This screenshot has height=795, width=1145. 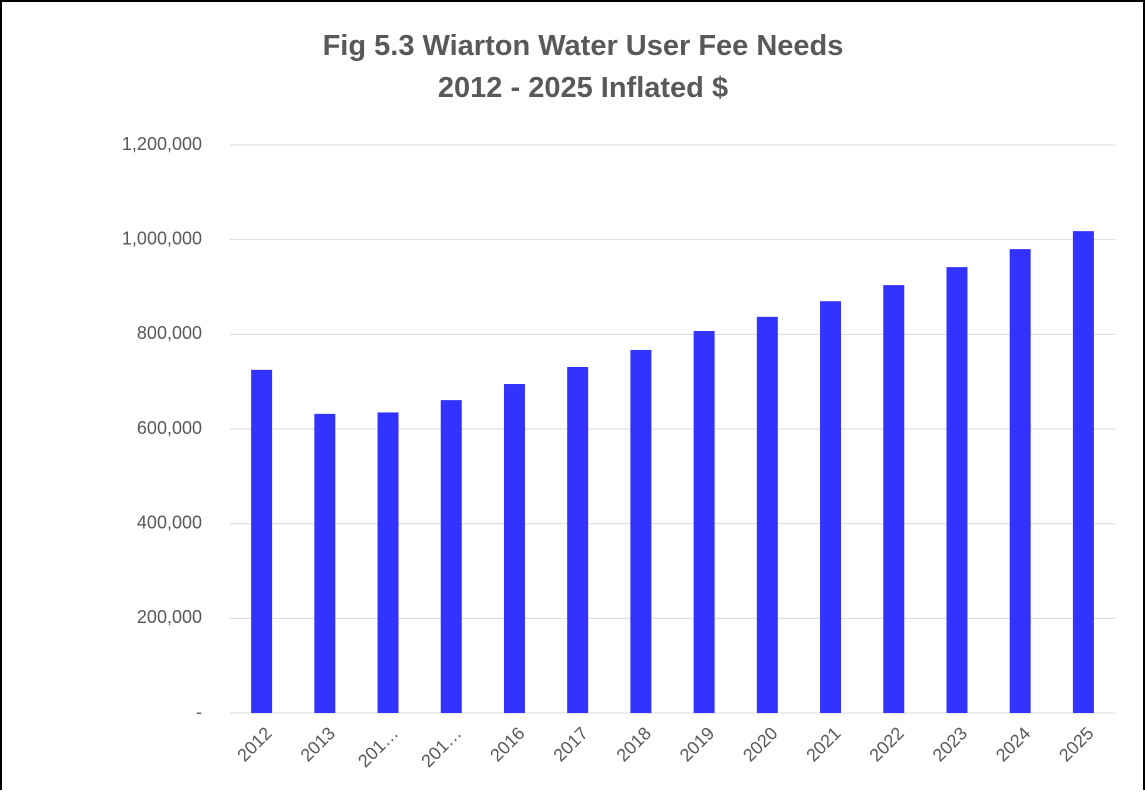 What do you see at coordinates (162, 238) in the screenshot?
I see `y-tick-label: 1,000,000` at bounding box center [162, 238].